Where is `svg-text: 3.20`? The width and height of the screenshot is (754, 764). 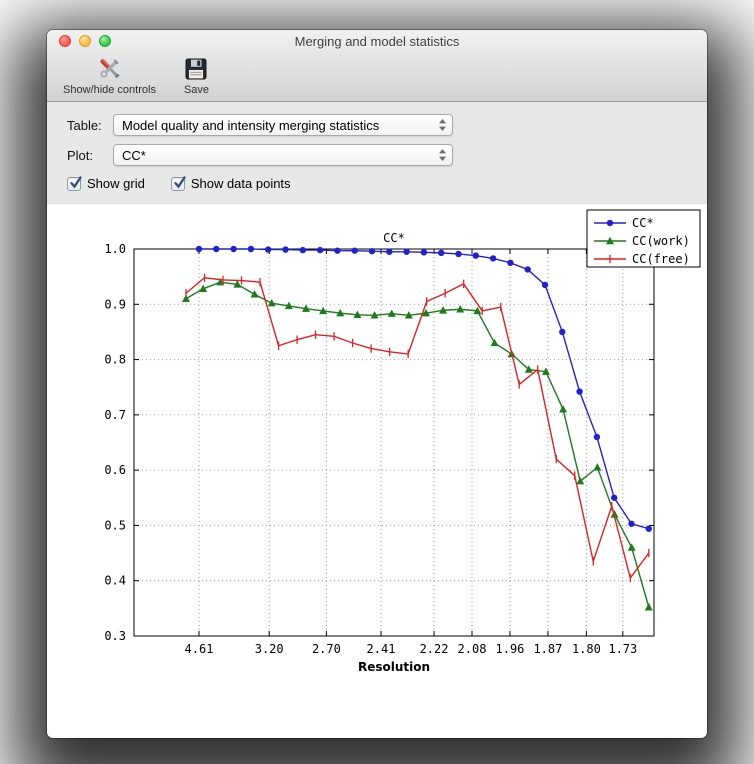
svg-text: 3.20 is located at coordinates (268, 649).